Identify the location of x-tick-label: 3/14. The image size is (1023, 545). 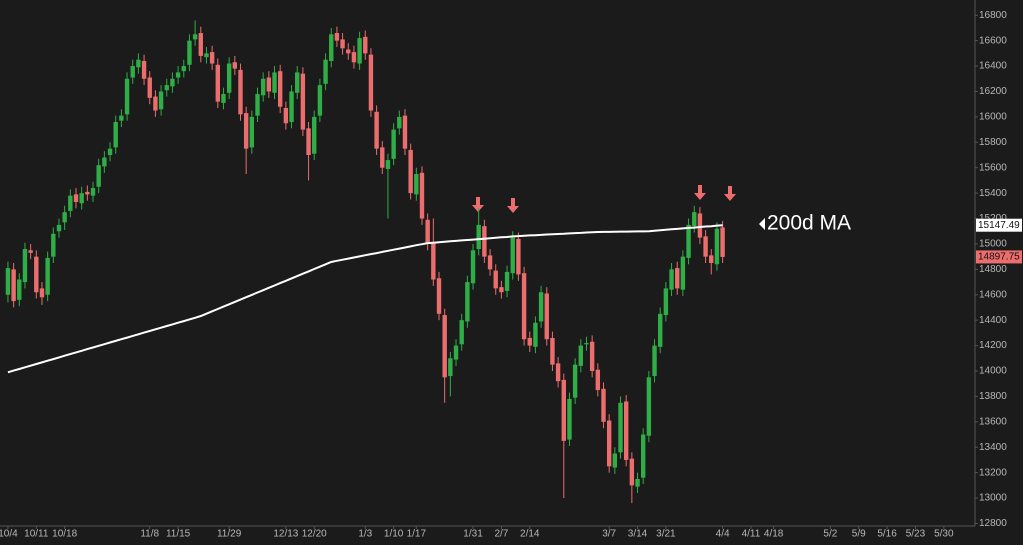
(638, 534).